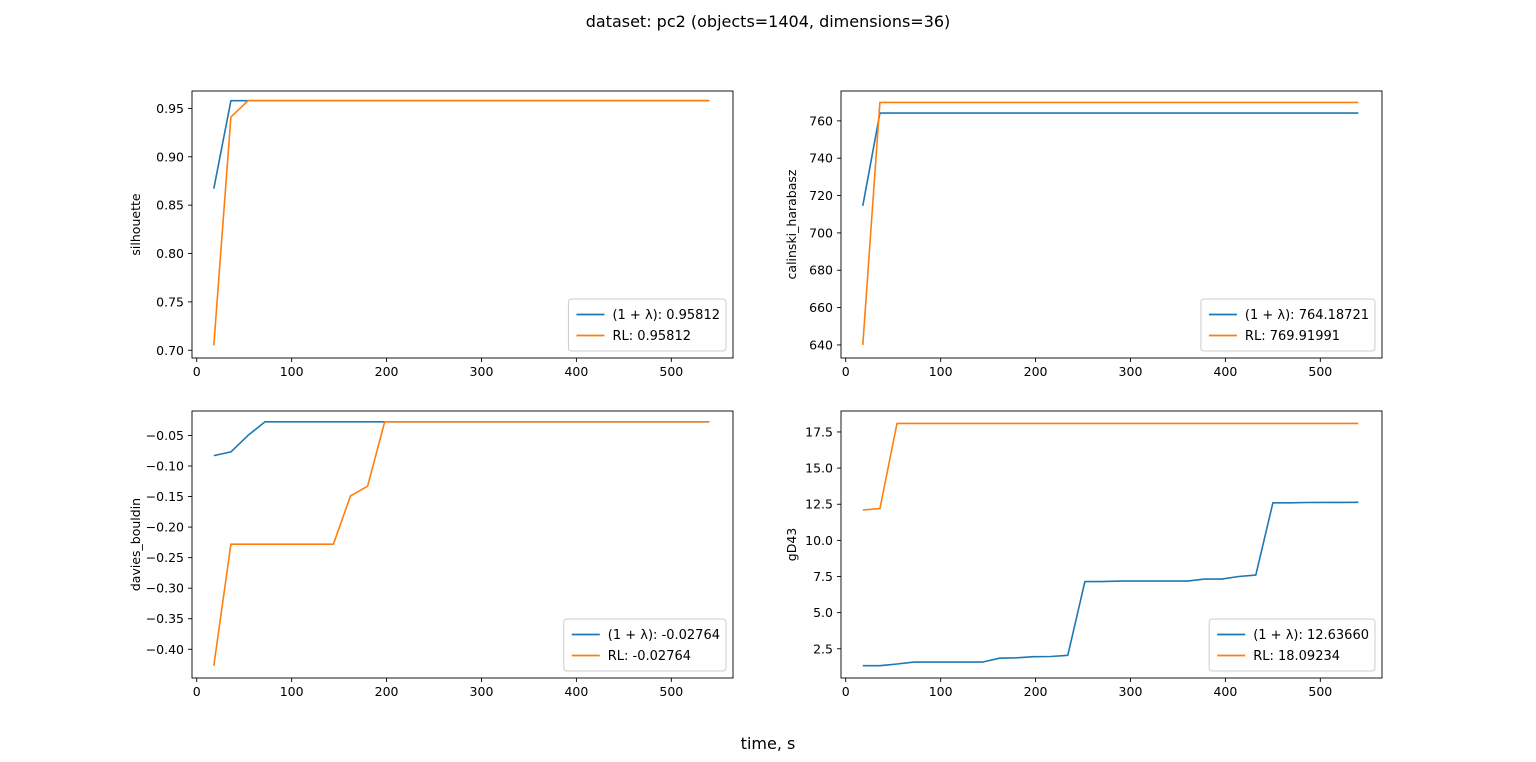 This screenshot has width=1536, height=762. I want to click on y-tick-label: 0.85, so click(170, 205).